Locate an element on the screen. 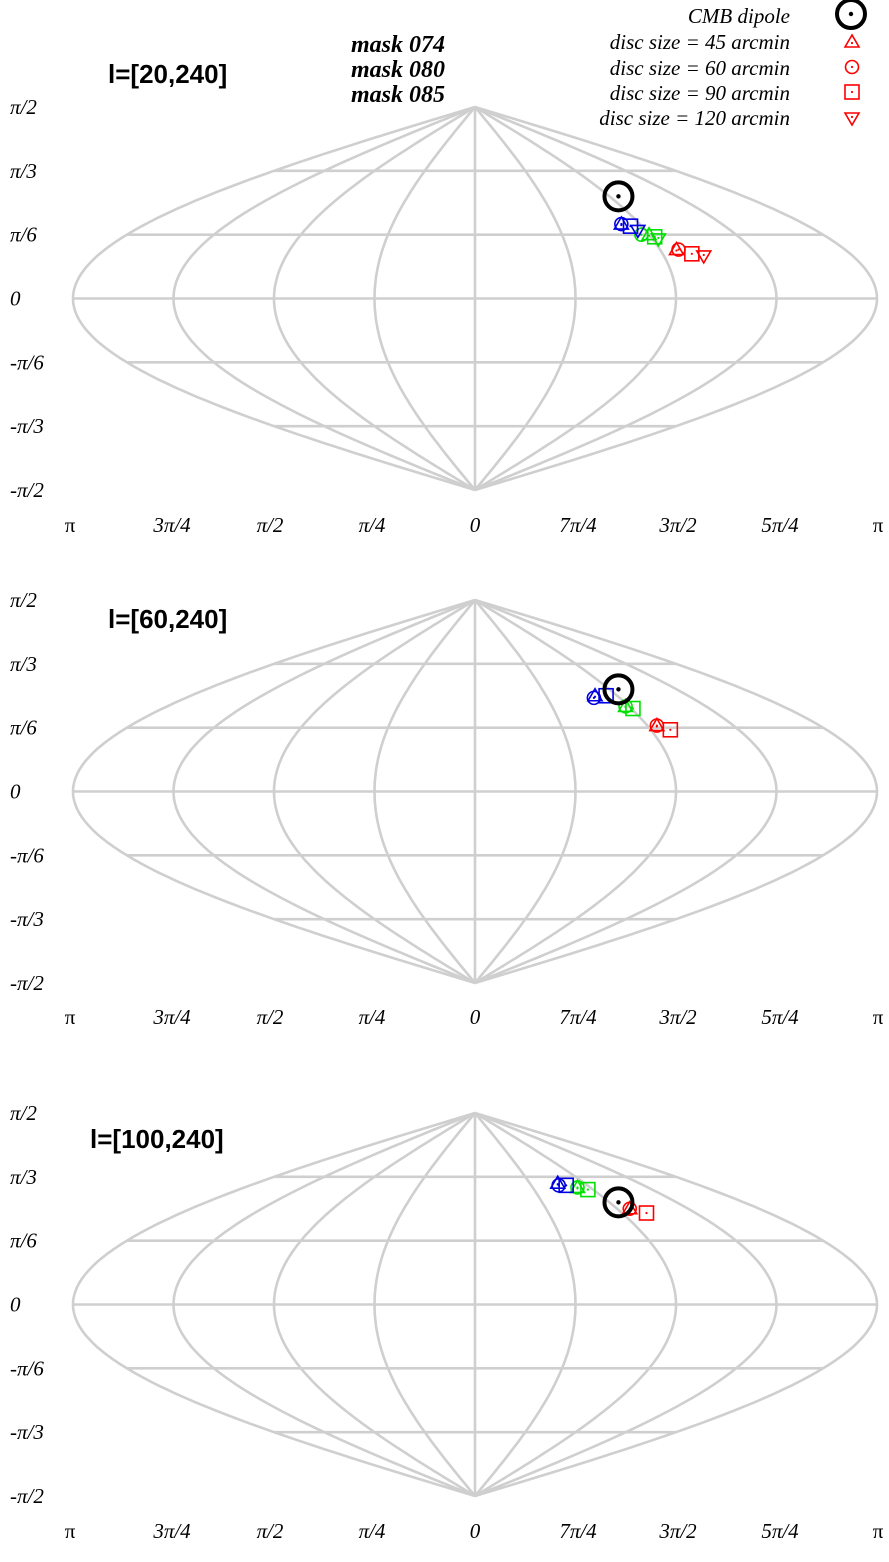 The image size is (889, 1562). cmb-dipole-marker-dot is located at coordinates (618, 196).